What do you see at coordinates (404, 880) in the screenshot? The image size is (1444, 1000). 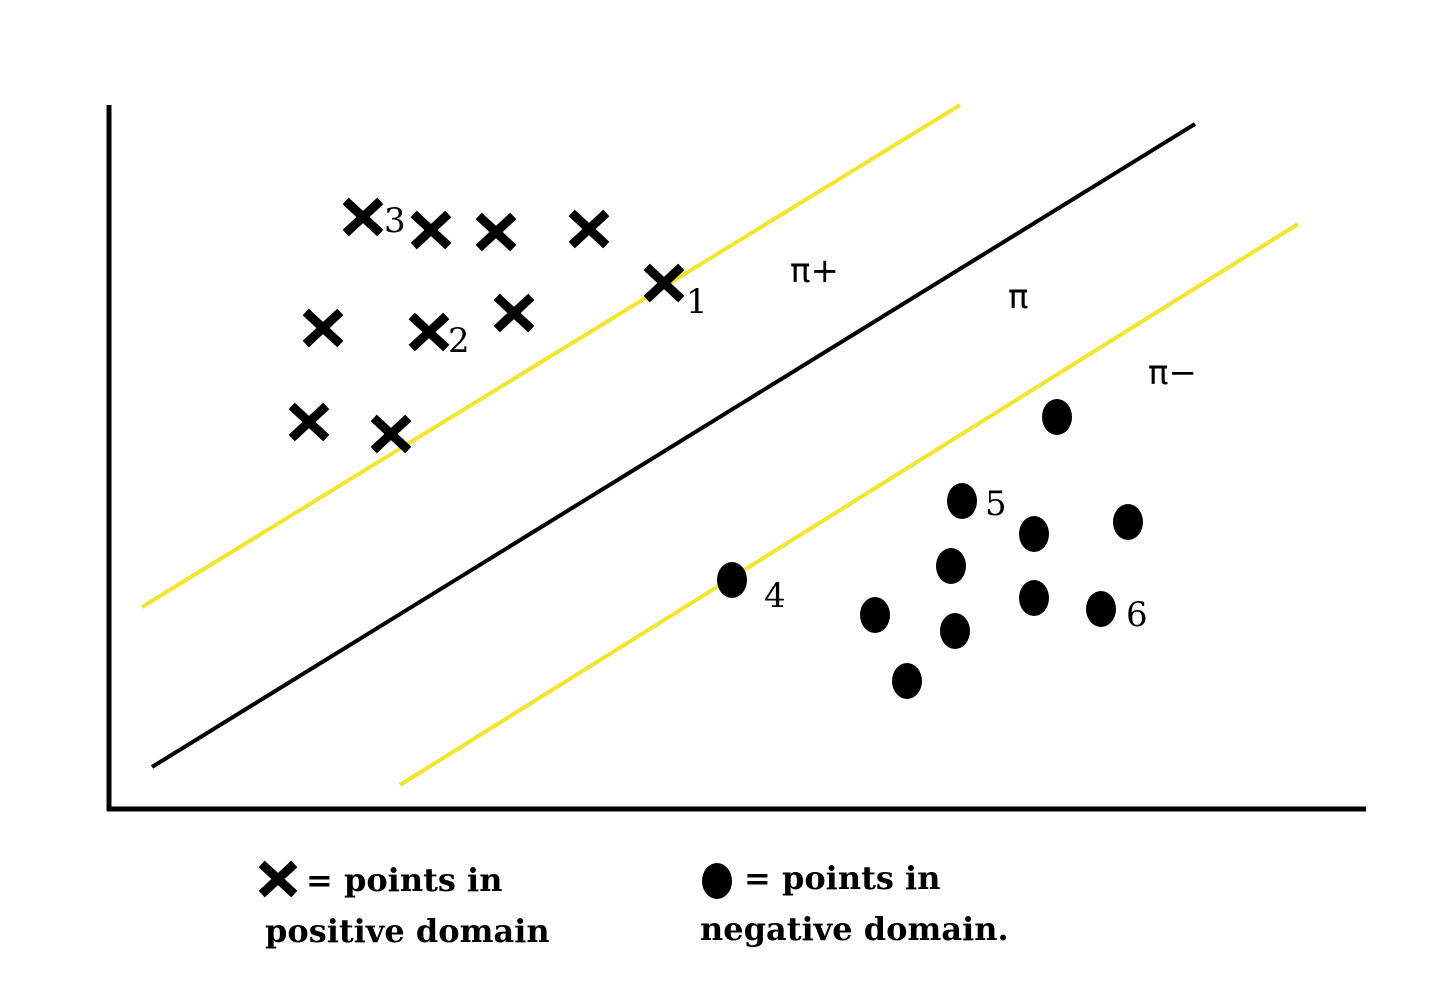 I see `legend-positive-line1: = points in` at bounding box center [404, 880].